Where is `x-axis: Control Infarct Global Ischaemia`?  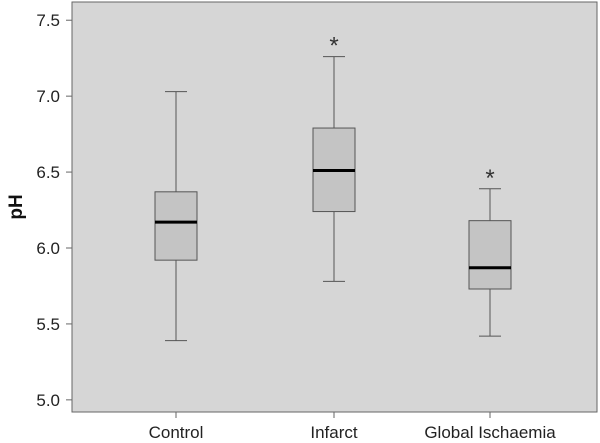 x-axis: Control Infarct Global Ischaemia is located at coordinates (352, 427).